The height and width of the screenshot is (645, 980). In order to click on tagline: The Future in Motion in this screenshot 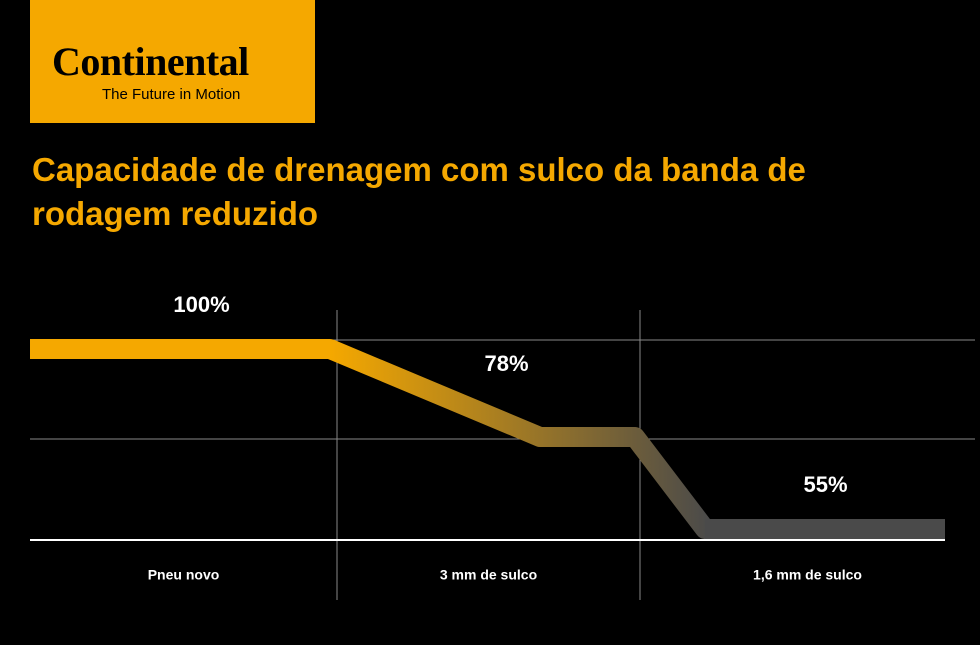, I will do `click(171, 94)`.